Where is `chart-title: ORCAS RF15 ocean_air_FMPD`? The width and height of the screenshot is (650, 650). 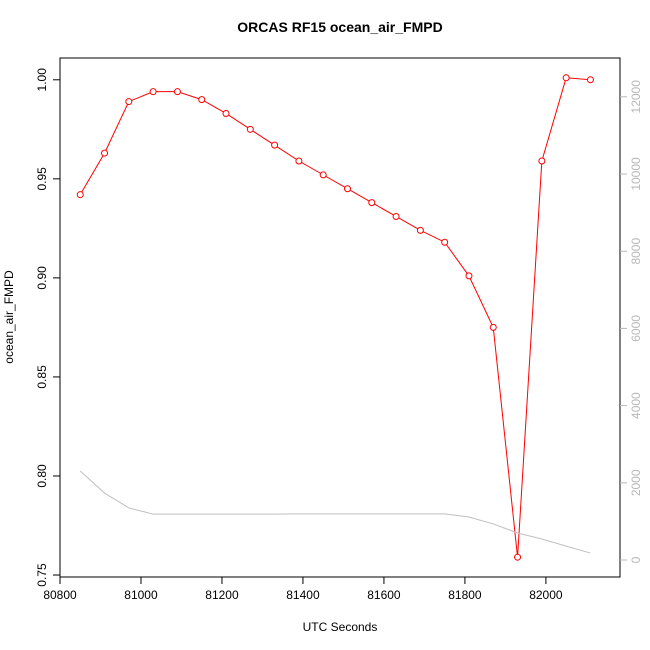
chart-title: ORCAS RF15 ocean_air_FMPD is located at coordinates (339, 27).